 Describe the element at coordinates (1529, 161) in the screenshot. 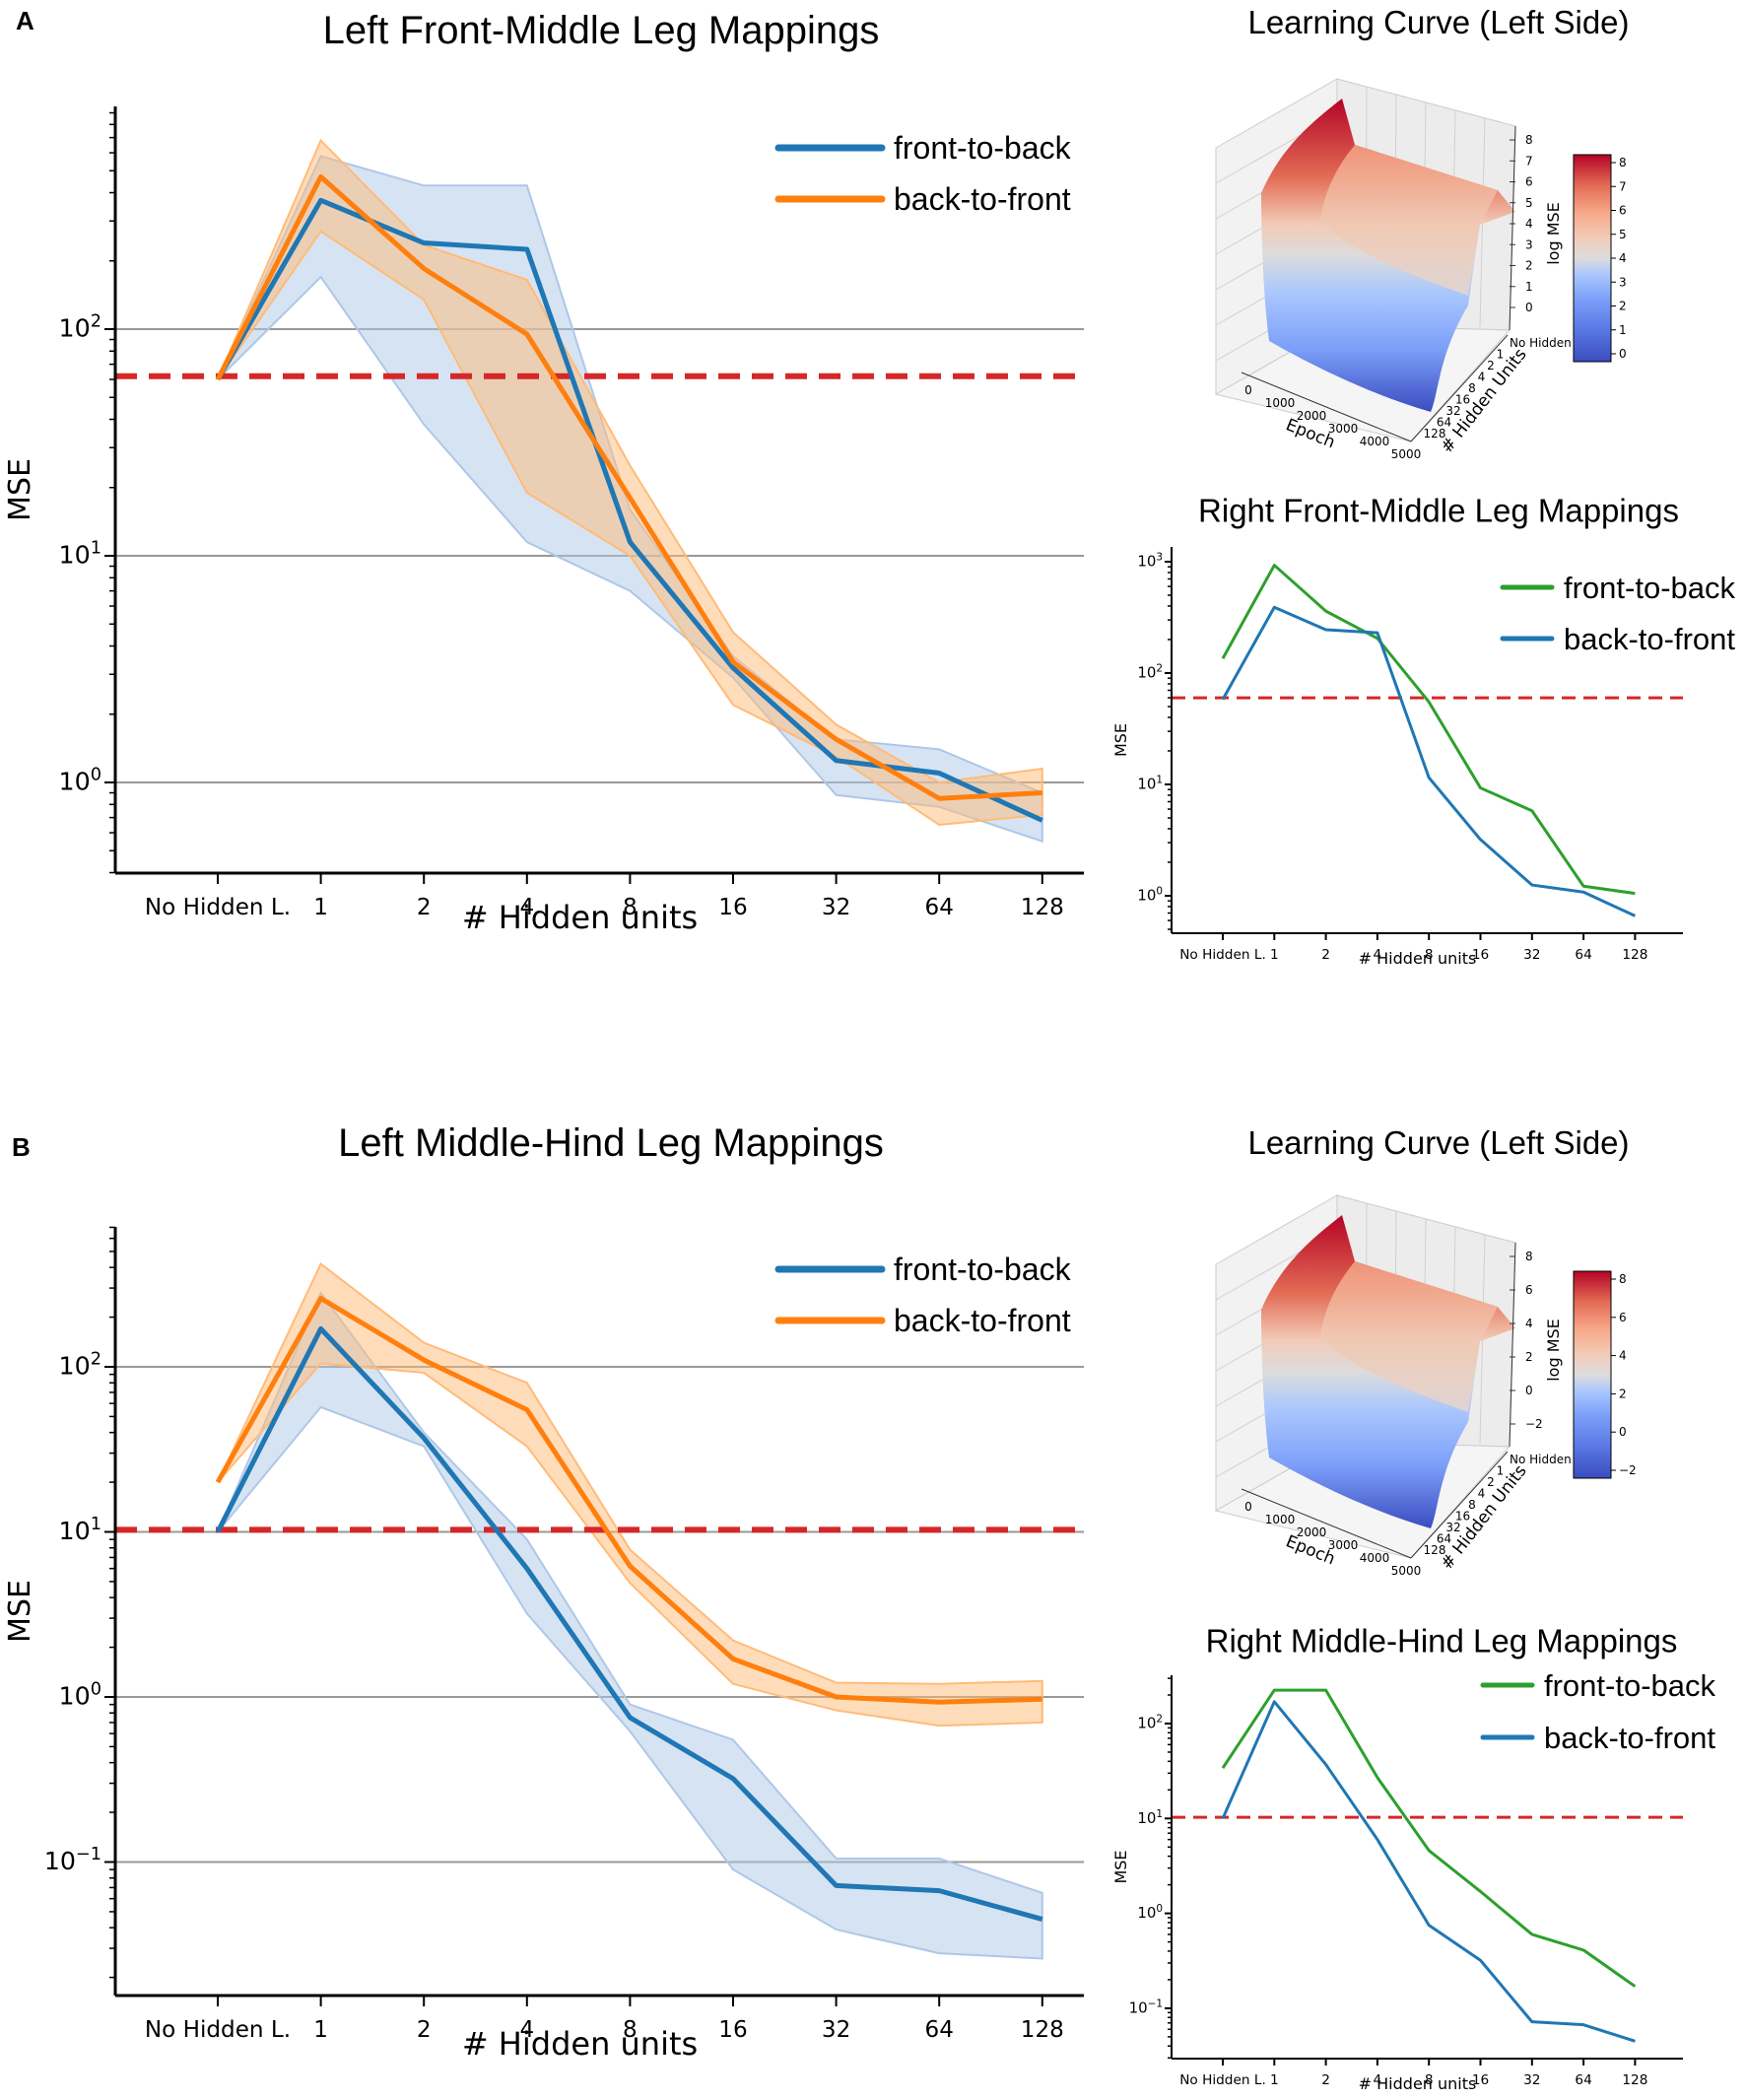

I see `z-tick-label: 7` at that location.